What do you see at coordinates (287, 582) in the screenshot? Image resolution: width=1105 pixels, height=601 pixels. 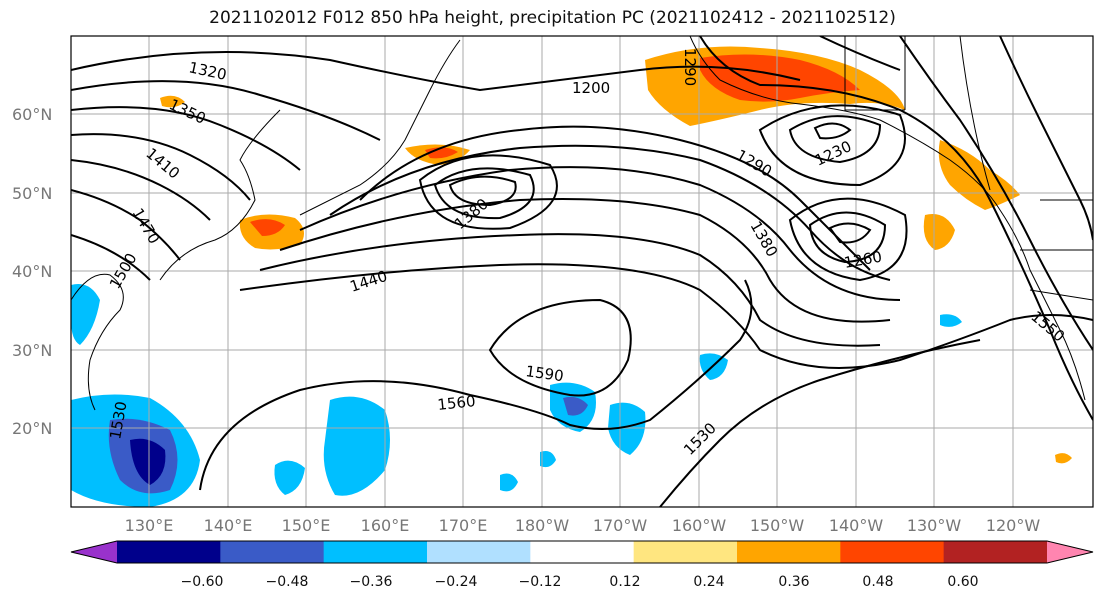 I see `colorbar-tick: −0.48` at bounding box center [287, 582].